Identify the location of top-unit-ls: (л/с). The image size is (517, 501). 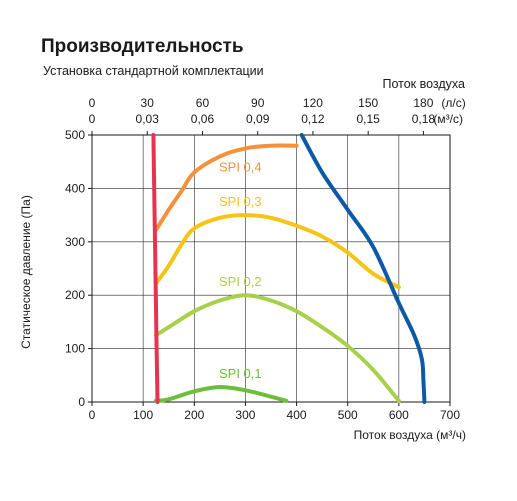
(453, 103).